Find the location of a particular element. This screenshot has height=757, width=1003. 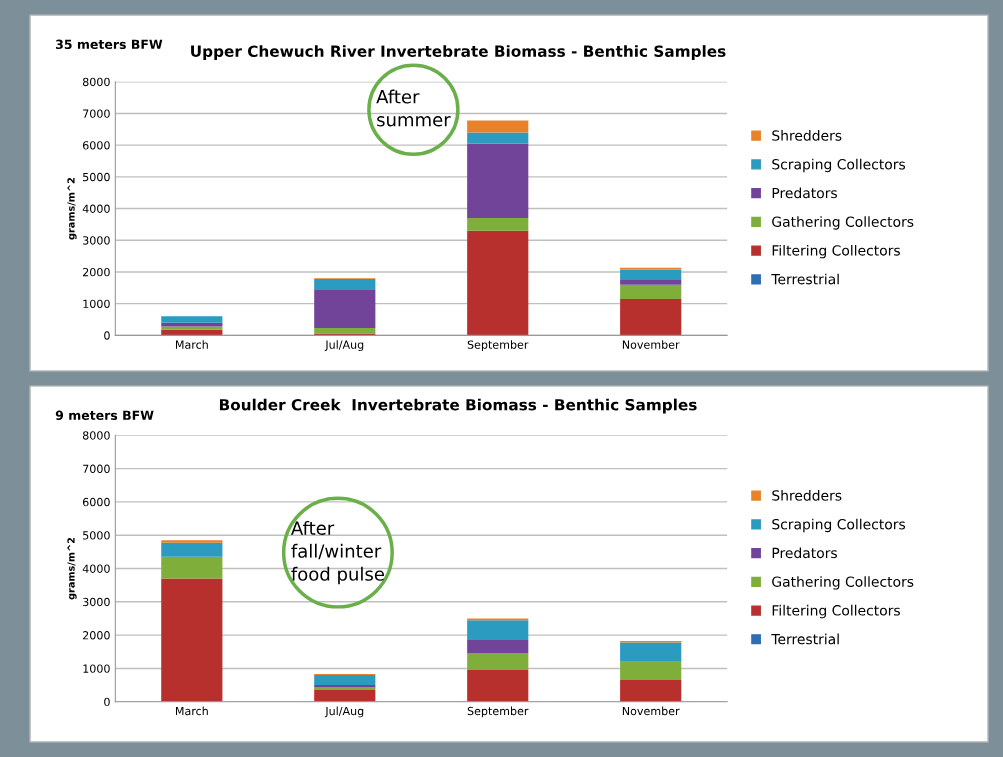

chart-subtitle: 35 meters BFW is located at coordinates (109, 44).